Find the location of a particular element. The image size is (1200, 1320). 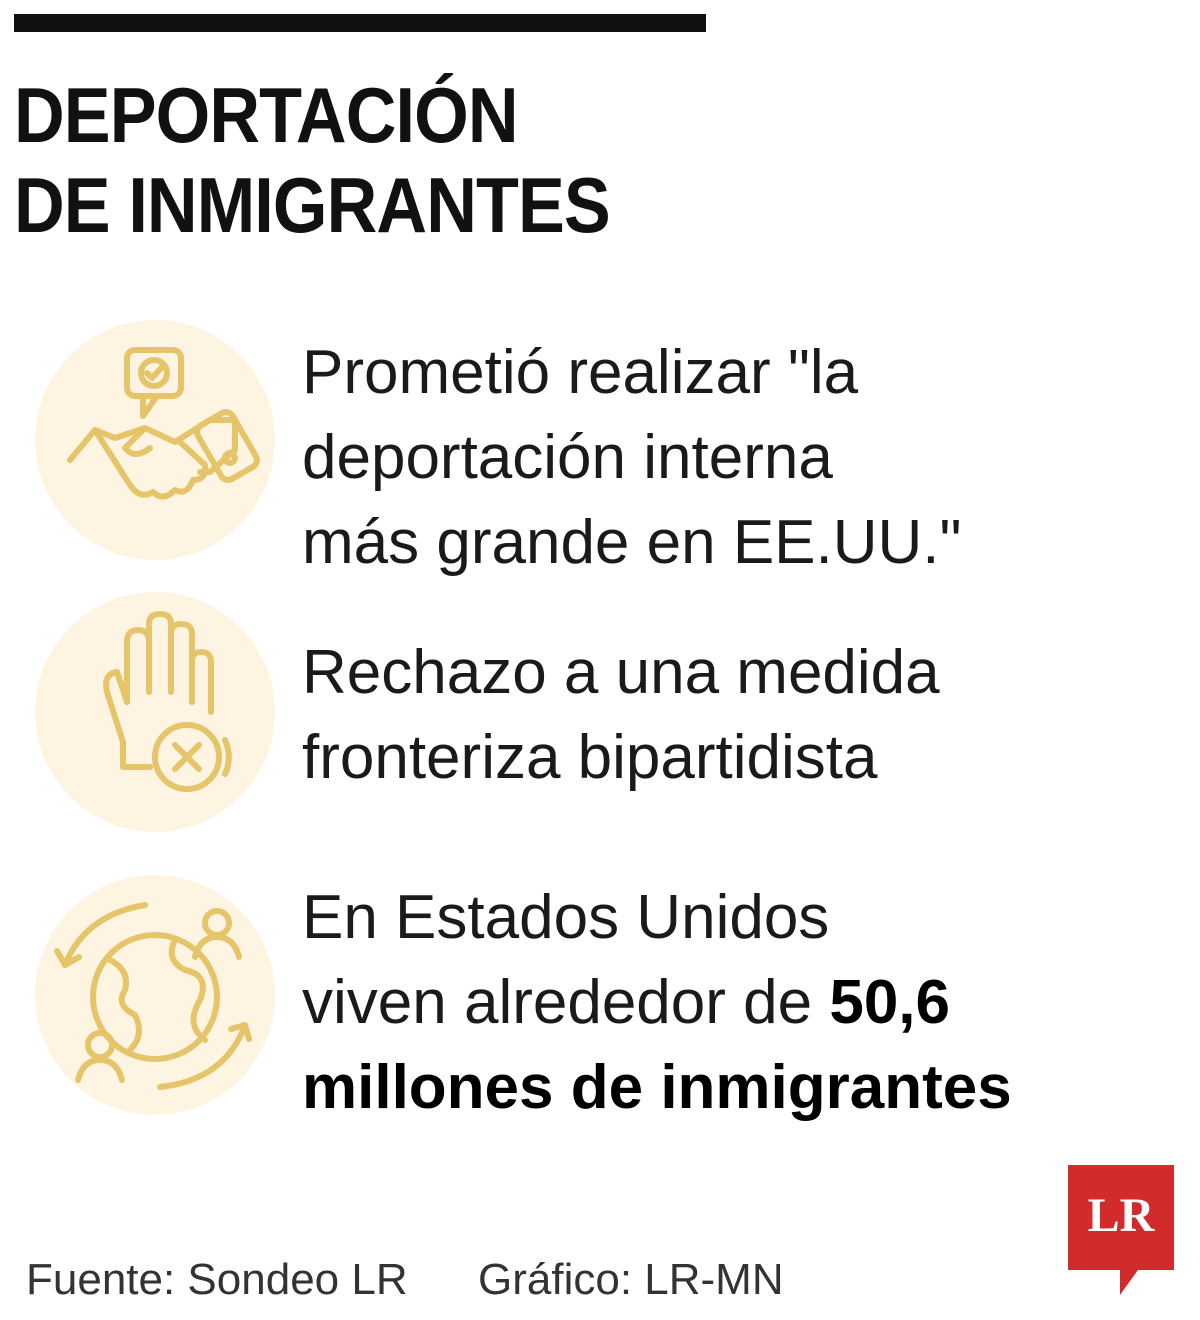

item-line: Rechazo a una medida is located at coordinates (621, 672).